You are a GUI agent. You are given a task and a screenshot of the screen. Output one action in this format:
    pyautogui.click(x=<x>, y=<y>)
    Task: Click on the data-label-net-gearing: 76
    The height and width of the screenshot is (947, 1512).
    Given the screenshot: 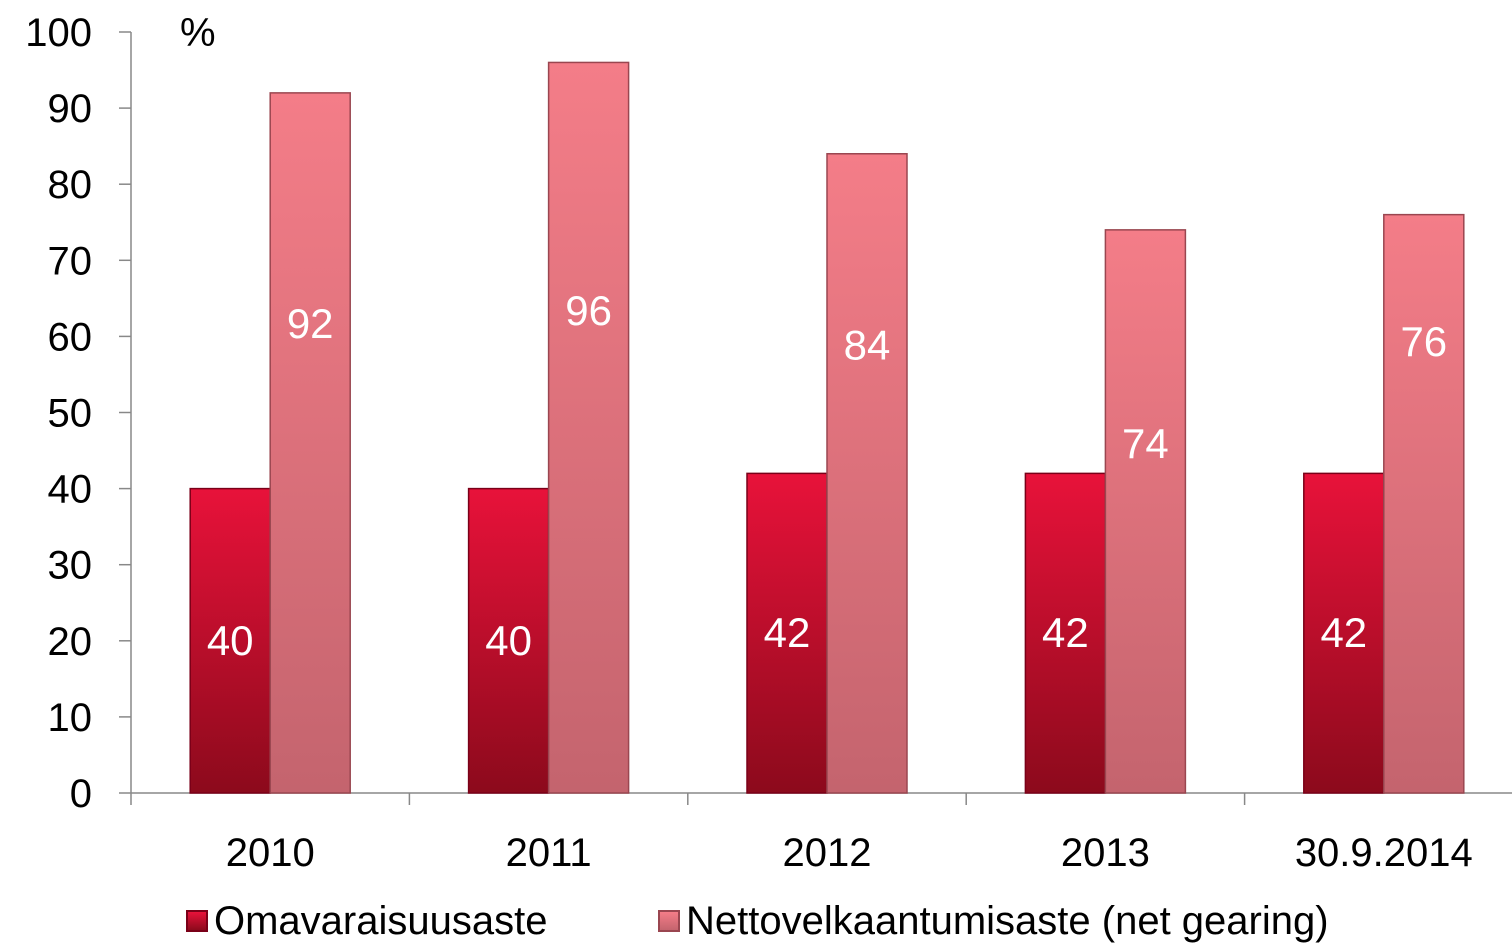 What is the action you would take?
    pyautogui.click(x=1423, y=341)
    